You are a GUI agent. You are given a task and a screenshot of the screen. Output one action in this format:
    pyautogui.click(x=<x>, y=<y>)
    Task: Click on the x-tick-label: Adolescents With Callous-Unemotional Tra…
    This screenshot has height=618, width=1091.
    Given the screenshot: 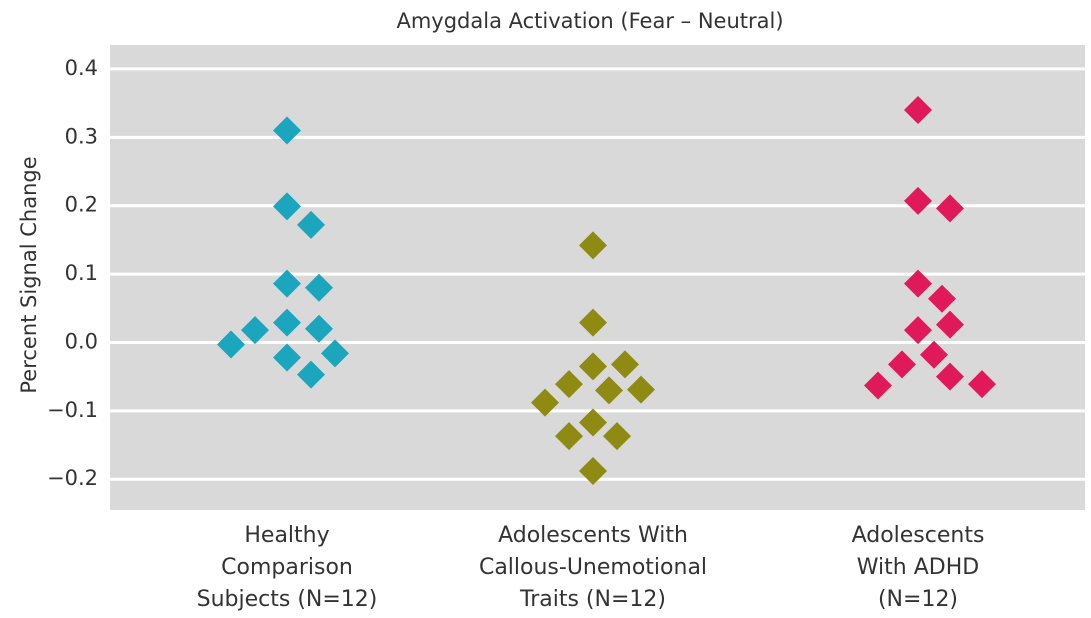 What is the action you would take?
    pyautogui.click(x=593, y=567)
    